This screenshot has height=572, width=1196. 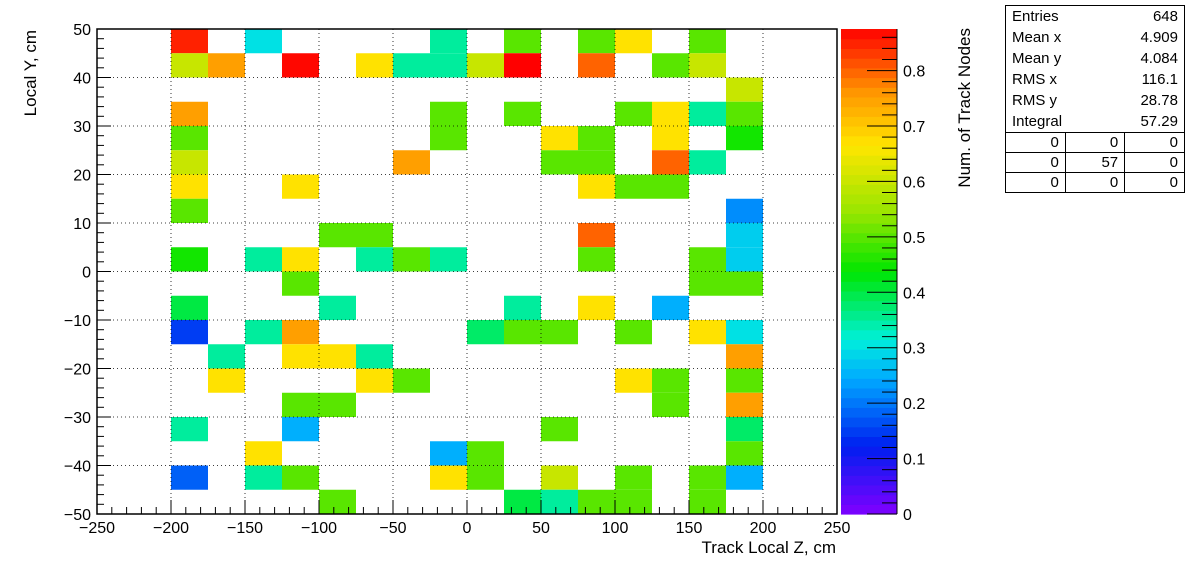 I want to click on z-tick-label: 0.8, so click(x=914, y=72).